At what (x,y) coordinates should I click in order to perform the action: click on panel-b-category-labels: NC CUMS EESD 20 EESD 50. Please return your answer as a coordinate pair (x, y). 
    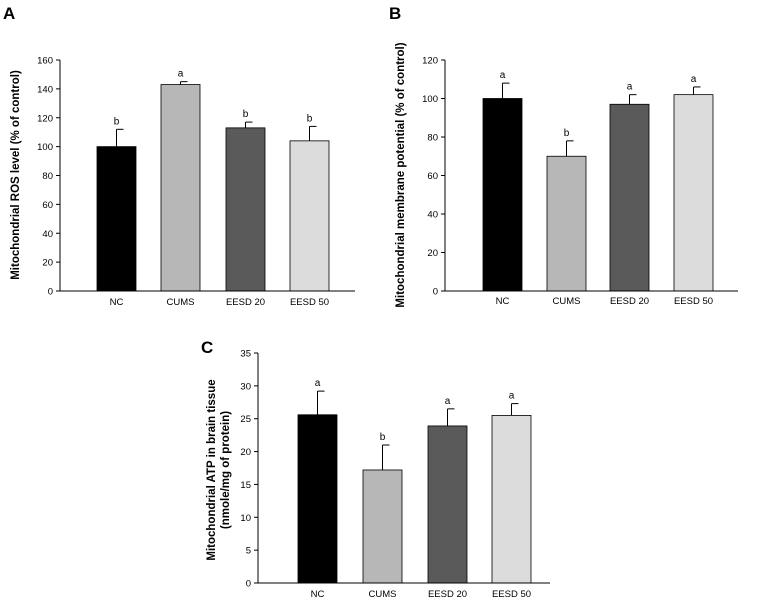
    Looking at the image, I should click on (604, 301).